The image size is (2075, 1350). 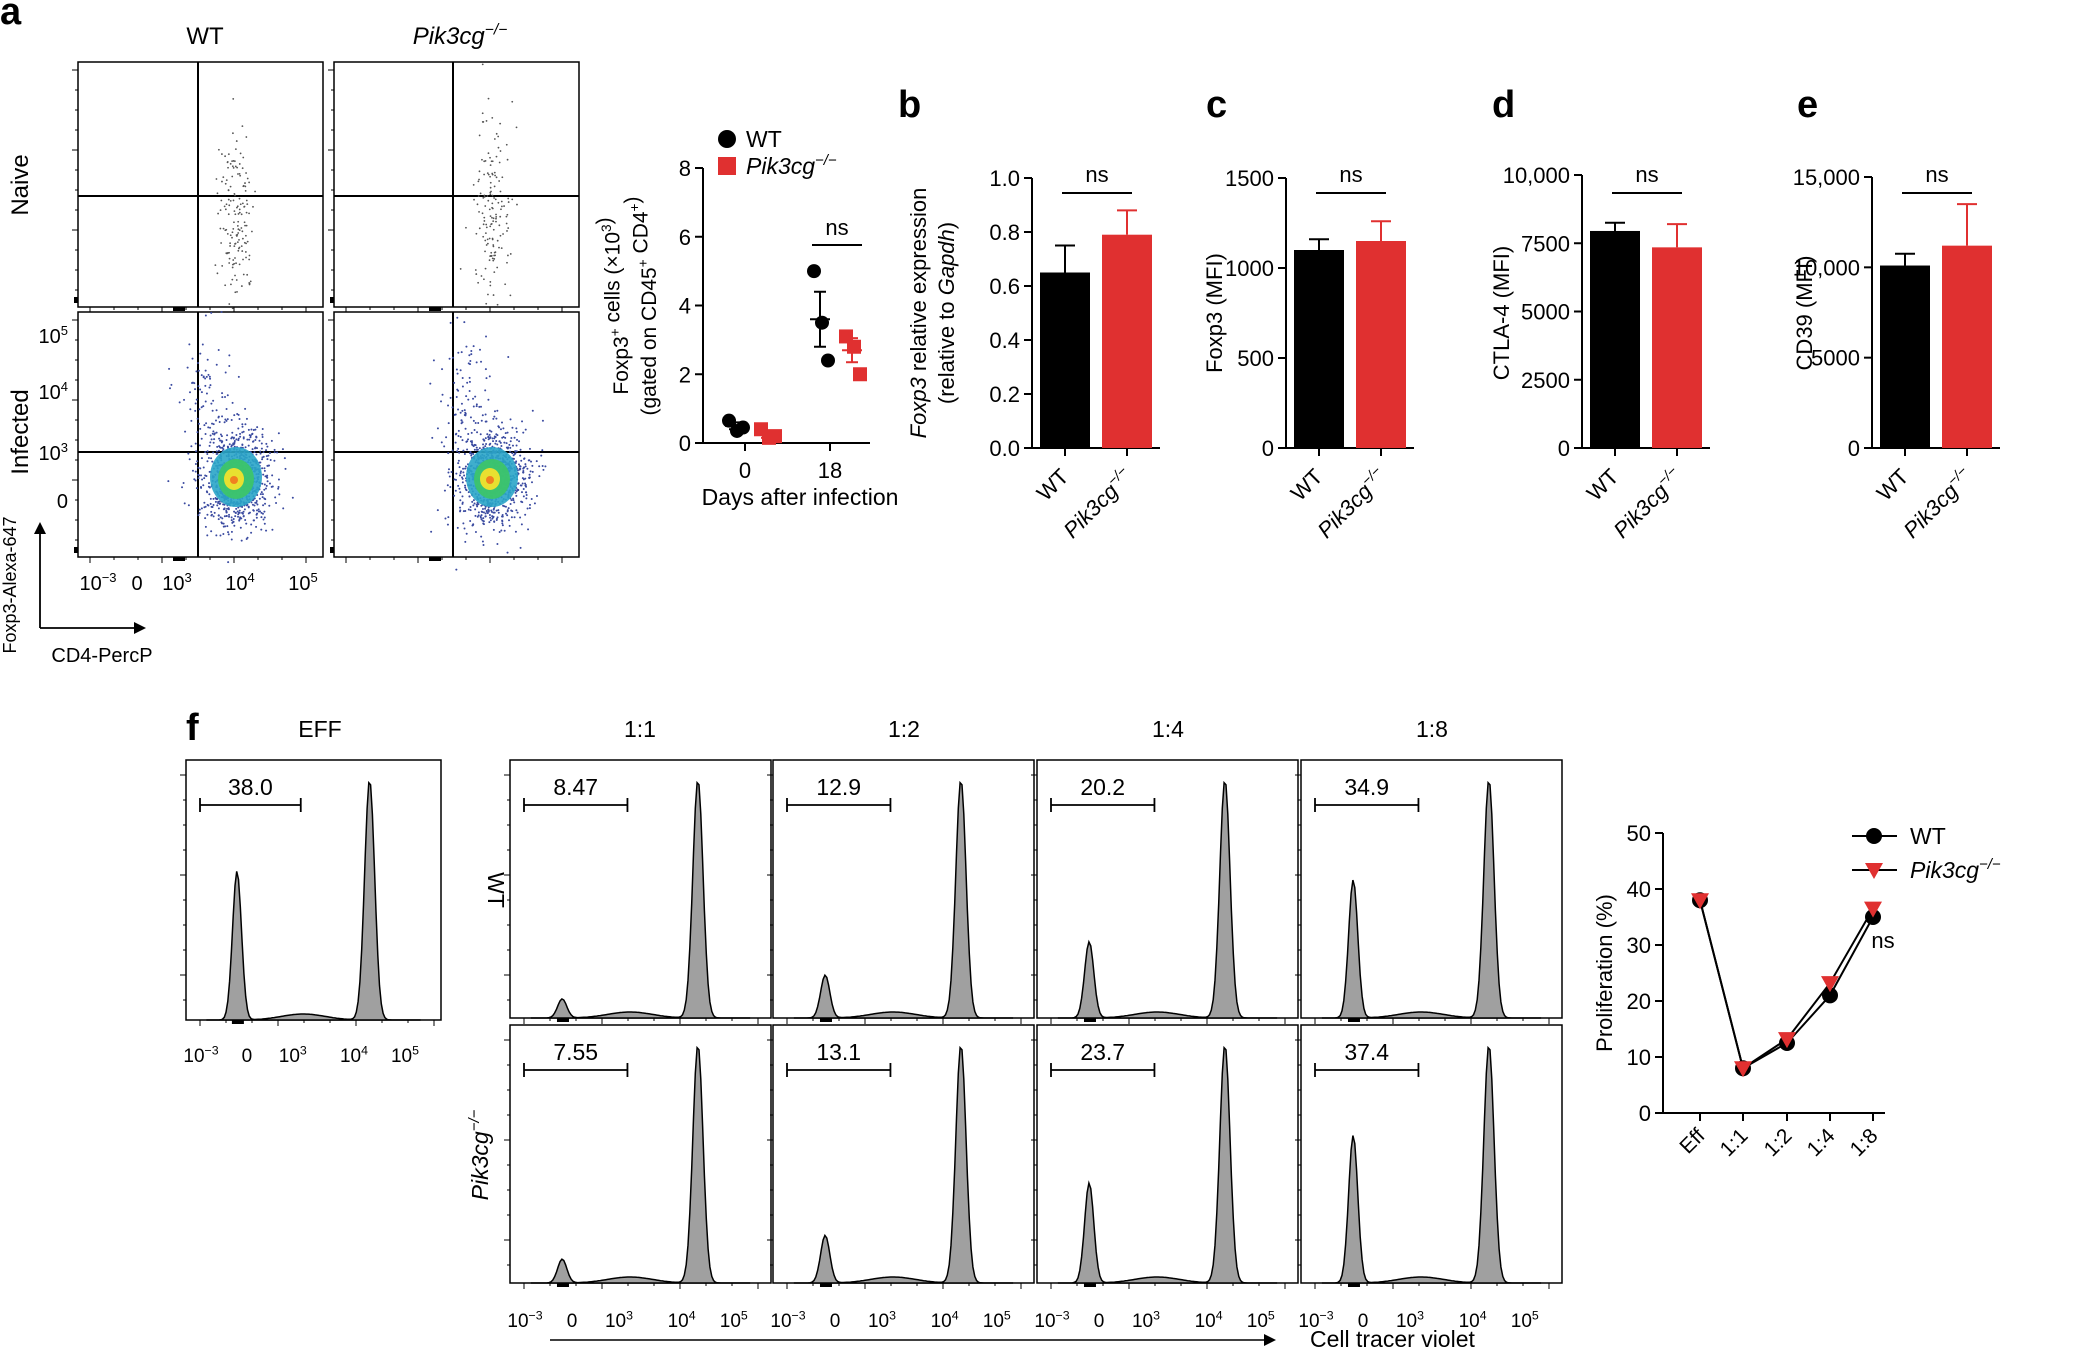 I want to click on y-tick-label: 2, so click(x=685, y=374).